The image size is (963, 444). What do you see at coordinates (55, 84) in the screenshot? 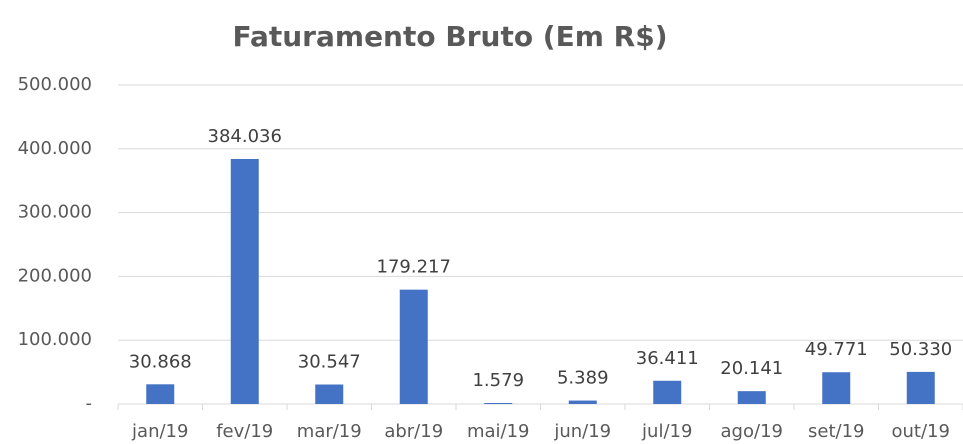
I see `y-tick-label: 500.000` at bounding box center [55, 84].